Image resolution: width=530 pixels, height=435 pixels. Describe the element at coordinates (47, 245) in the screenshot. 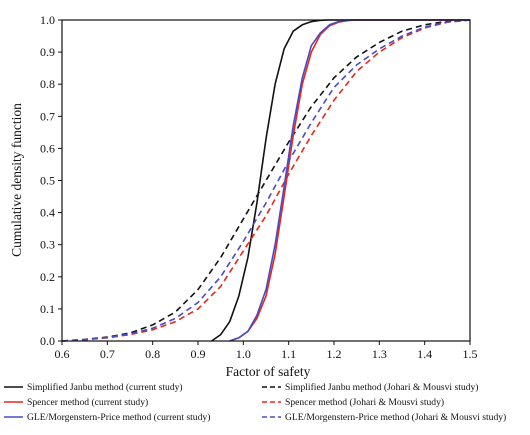

I see `y-tick-label: 0.3` at that location.